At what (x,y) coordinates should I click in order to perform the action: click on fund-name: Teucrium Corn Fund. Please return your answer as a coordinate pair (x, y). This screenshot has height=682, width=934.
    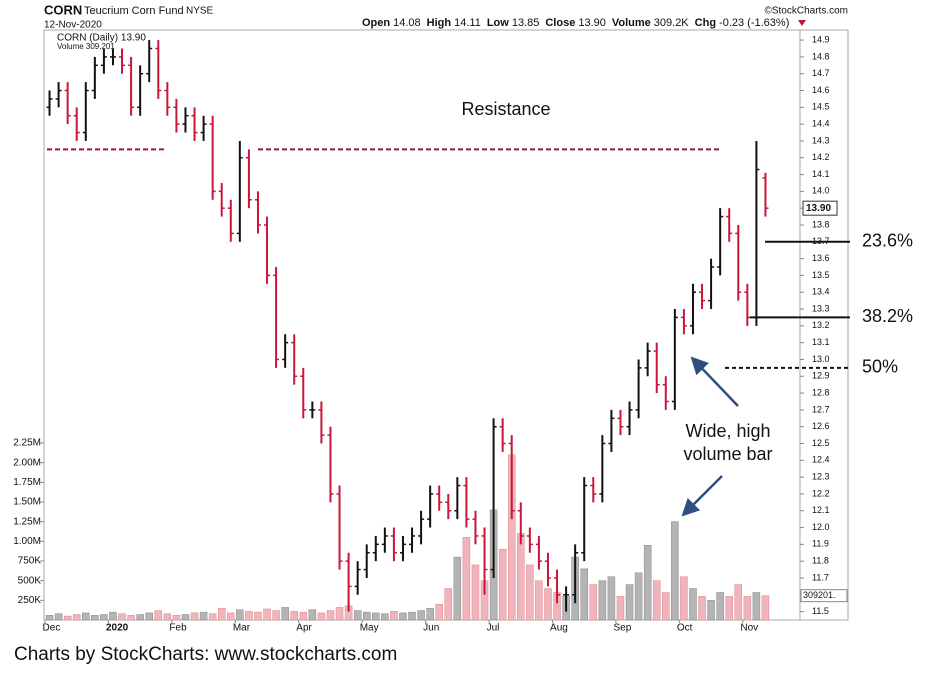
    Looking at the image, I should click on (134, 11).